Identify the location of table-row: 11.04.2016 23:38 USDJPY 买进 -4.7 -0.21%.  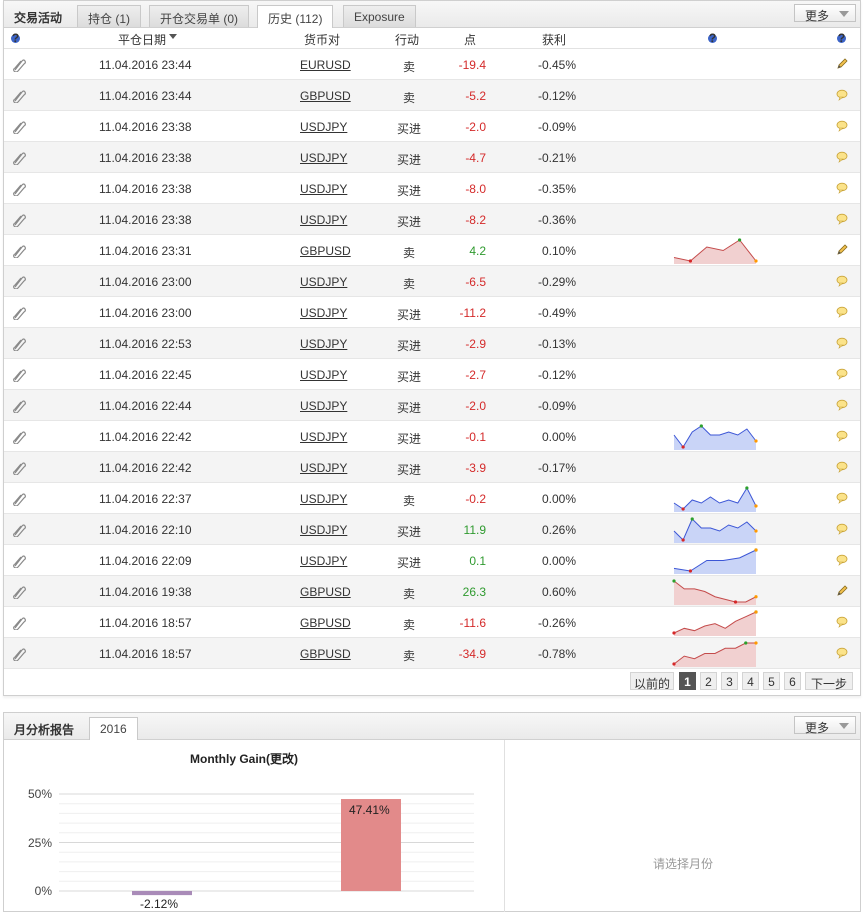
(432, 157).